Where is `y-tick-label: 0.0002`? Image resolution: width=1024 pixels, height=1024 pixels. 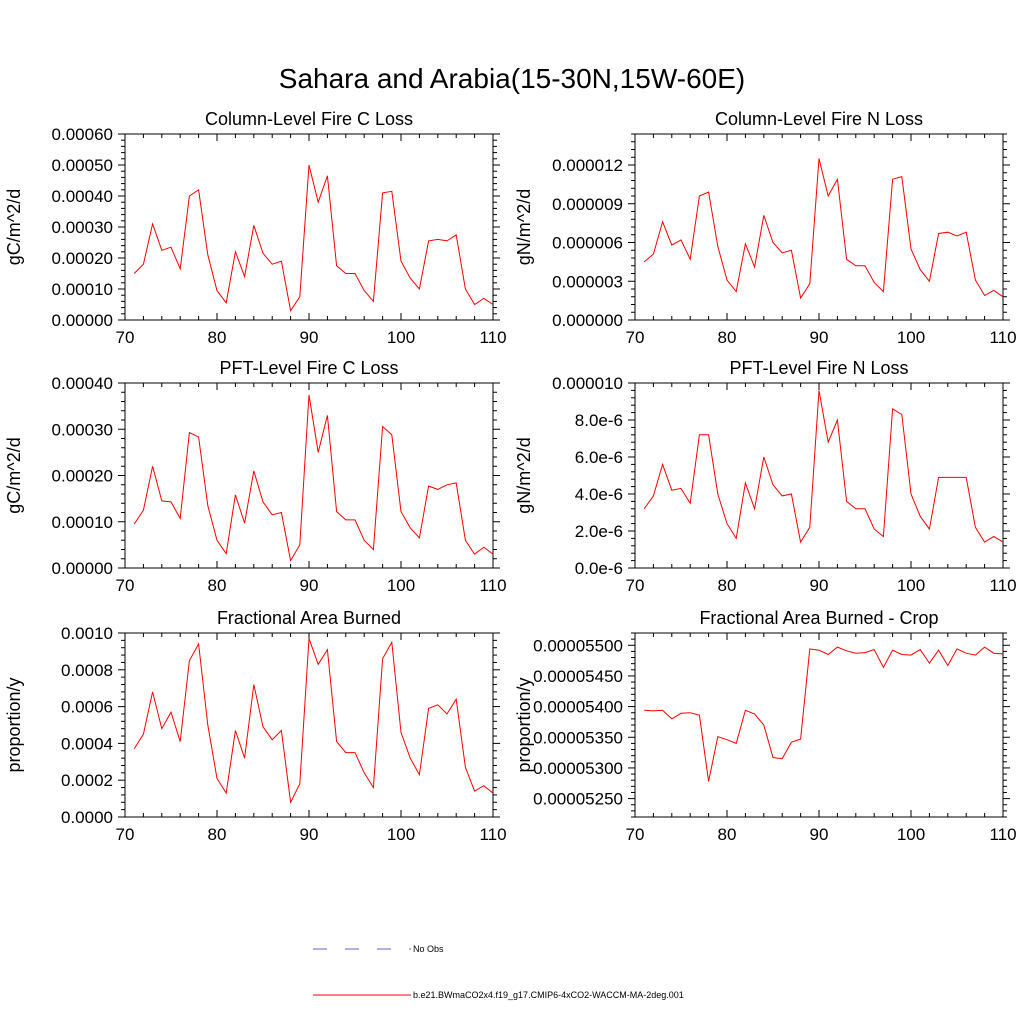
y-tick-label: 0.0002 is located at coordinates (87, 780).